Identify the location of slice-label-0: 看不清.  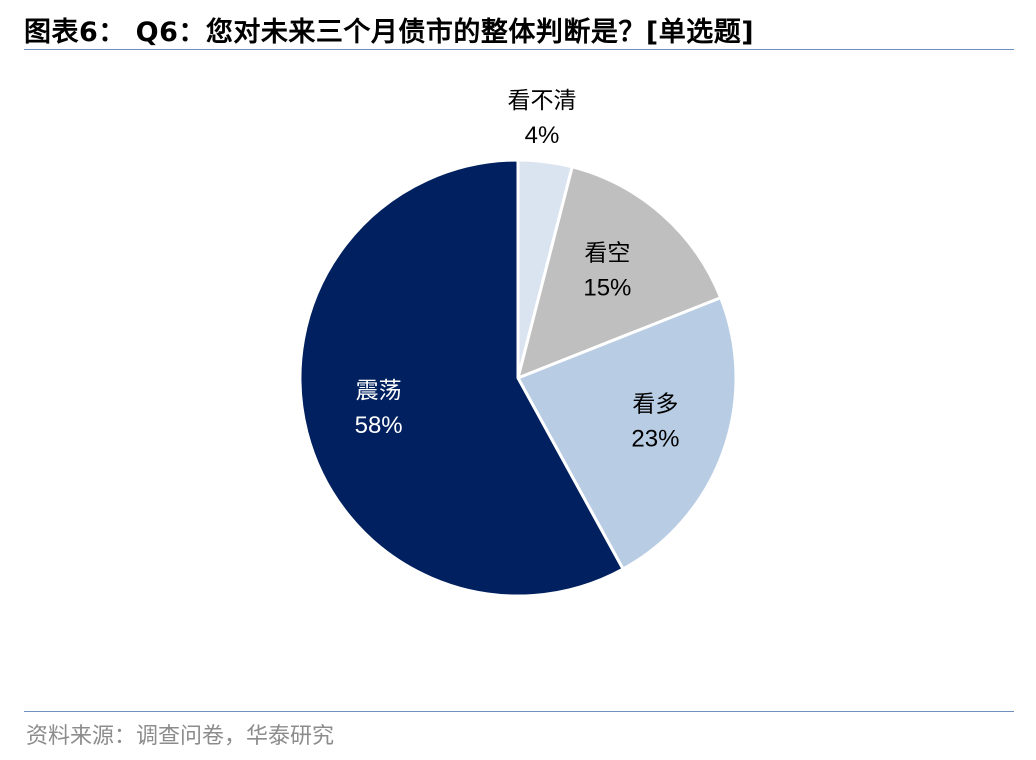
(542, 101).